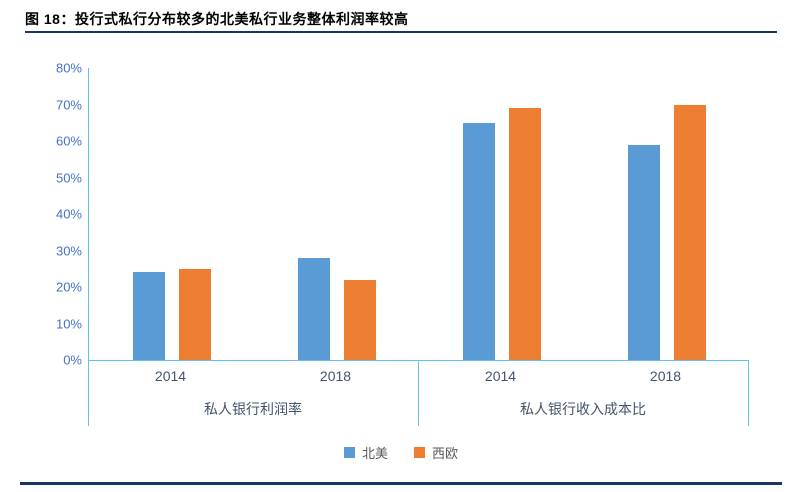  Describe the element at coordinates (68, 287) in the screenshot. I see `y-tick-label: 20%` at that location.